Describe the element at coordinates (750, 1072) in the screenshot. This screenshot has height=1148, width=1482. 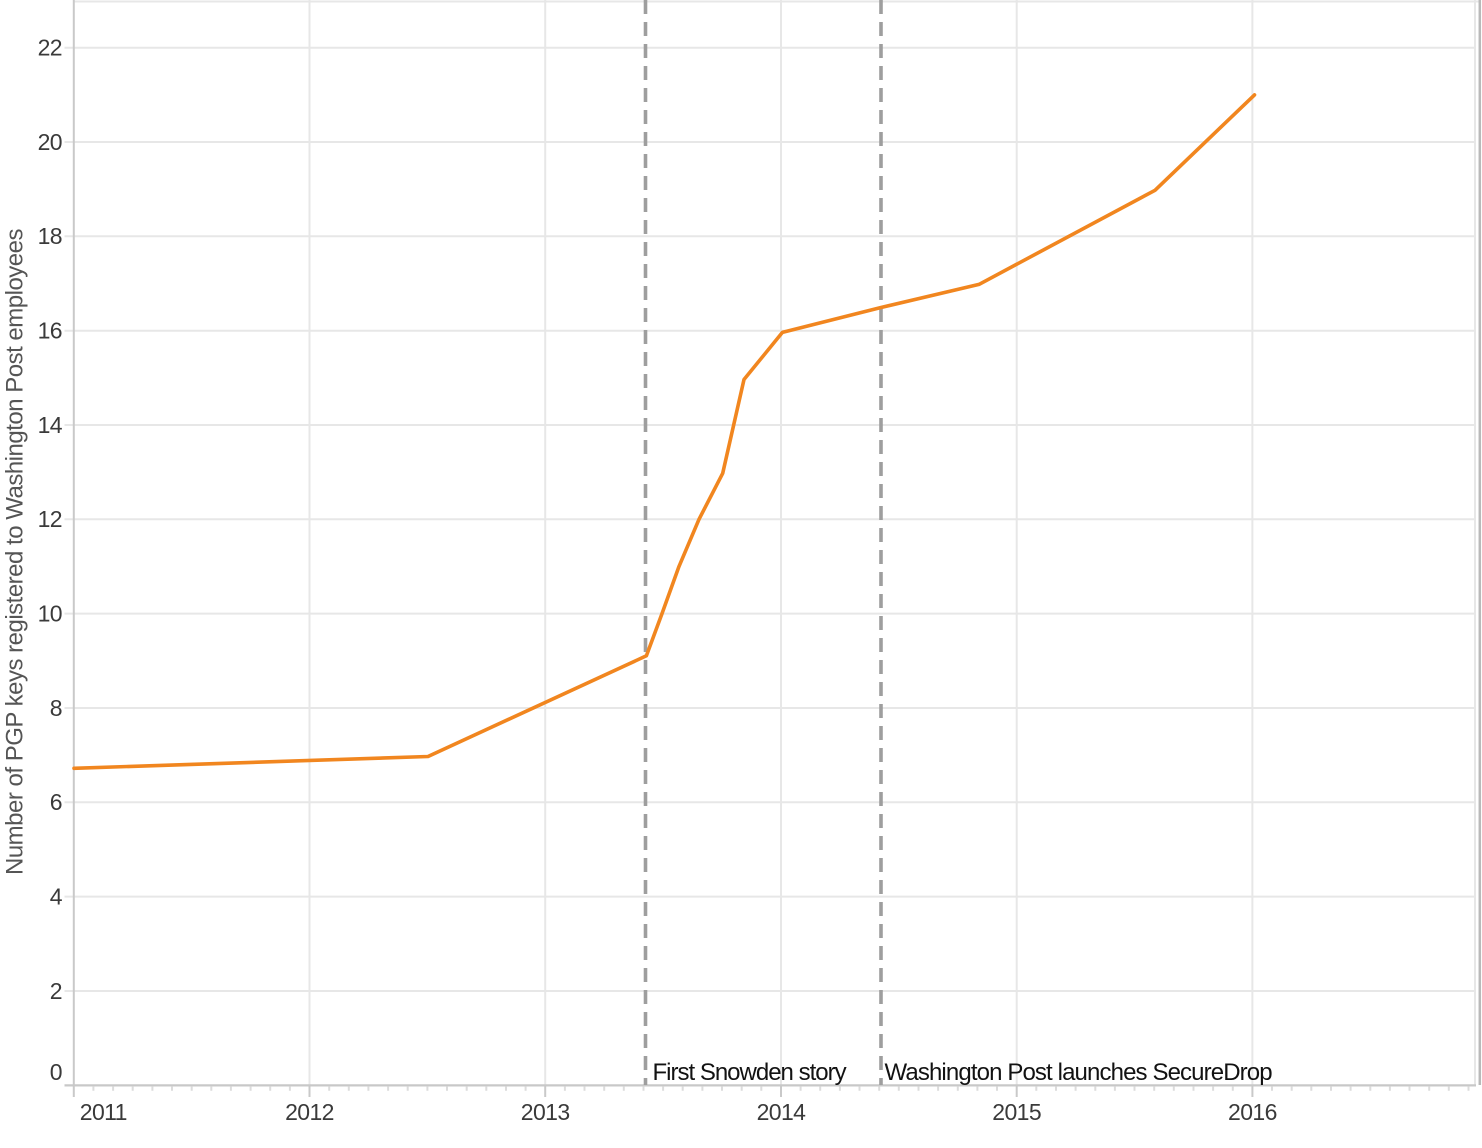
I see `svg-text: First Snowden story` at that location.